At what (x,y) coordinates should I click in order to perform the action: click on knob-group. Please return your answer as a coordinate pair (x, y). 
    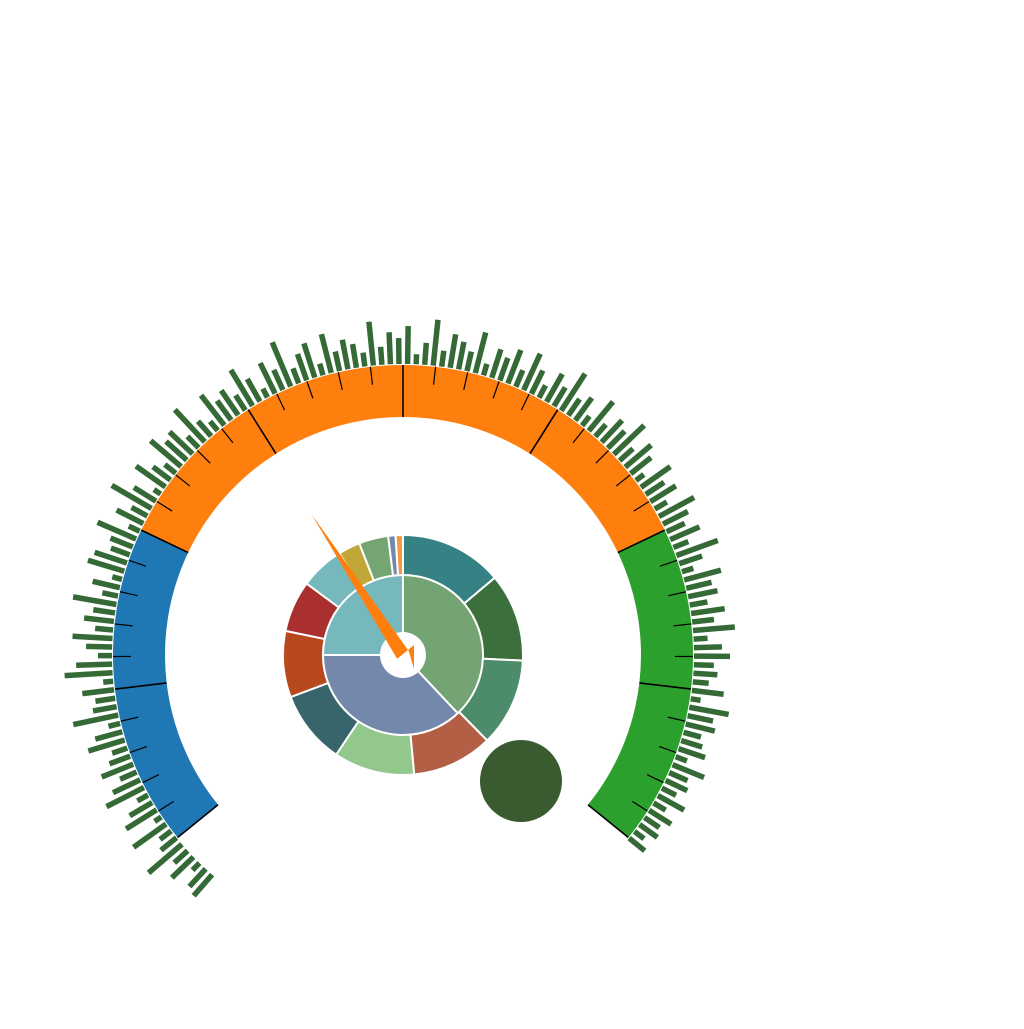
    Looking at the image, I should click on (521, 781).